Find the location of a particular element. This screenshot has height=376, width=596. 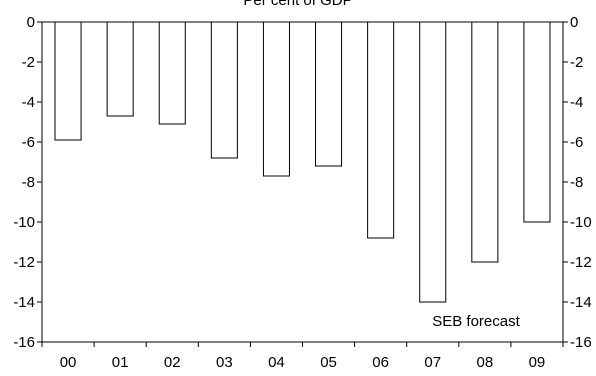

y-tick-label-right: -12 is located at coordinates (581, 262).